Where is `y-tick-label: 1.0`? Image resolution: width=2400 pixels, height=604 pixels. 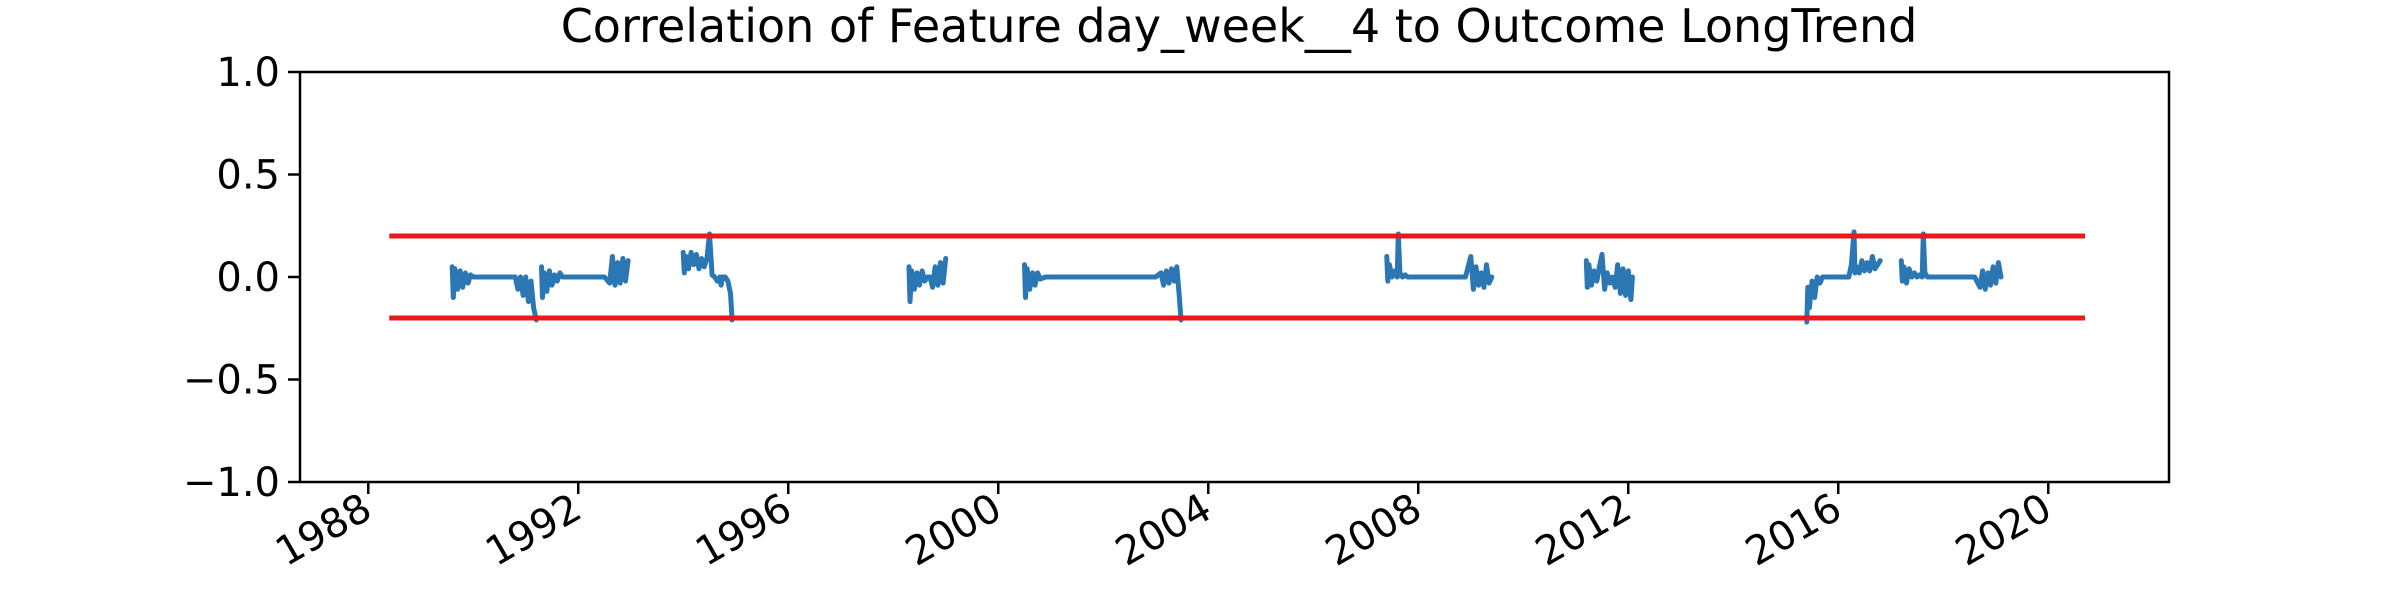 y-tick-label: 1.0 is located at coordinates (248, 73).